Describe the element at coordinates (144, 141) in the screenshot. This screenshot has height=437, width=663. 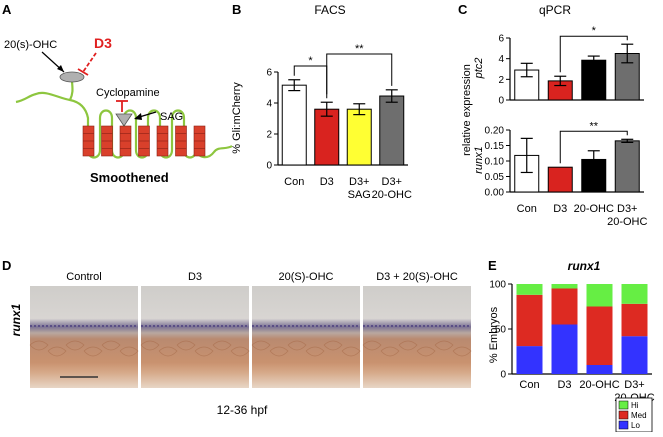
I see `transmembrane-helices` at that location.